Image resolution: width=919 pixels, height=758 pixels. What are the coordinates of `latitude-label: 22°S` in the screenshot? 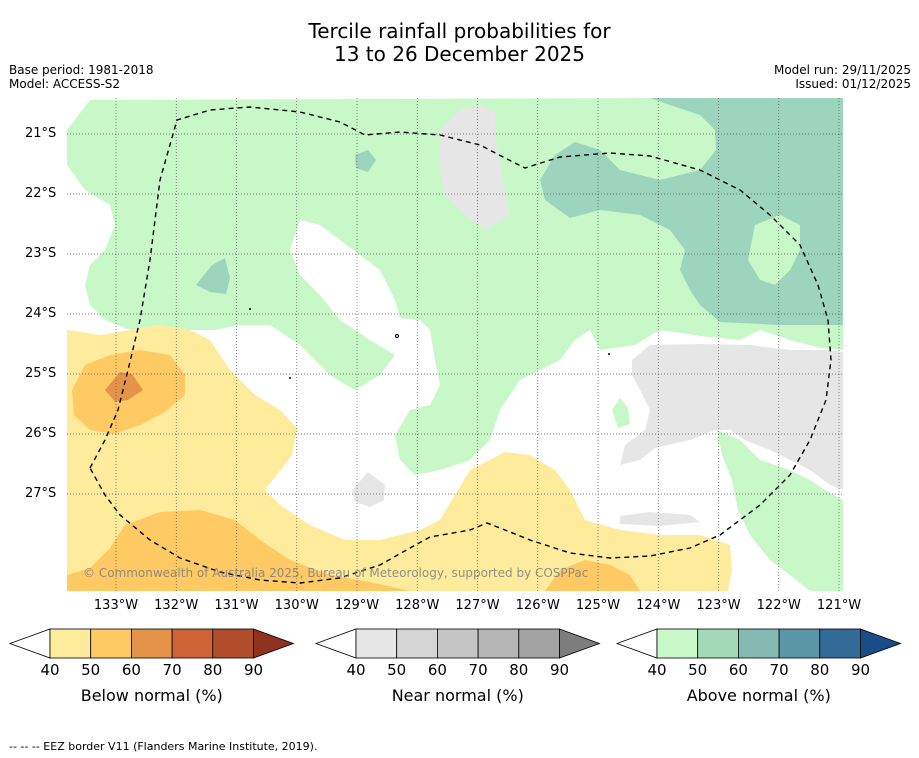 It's located at (41, 193).